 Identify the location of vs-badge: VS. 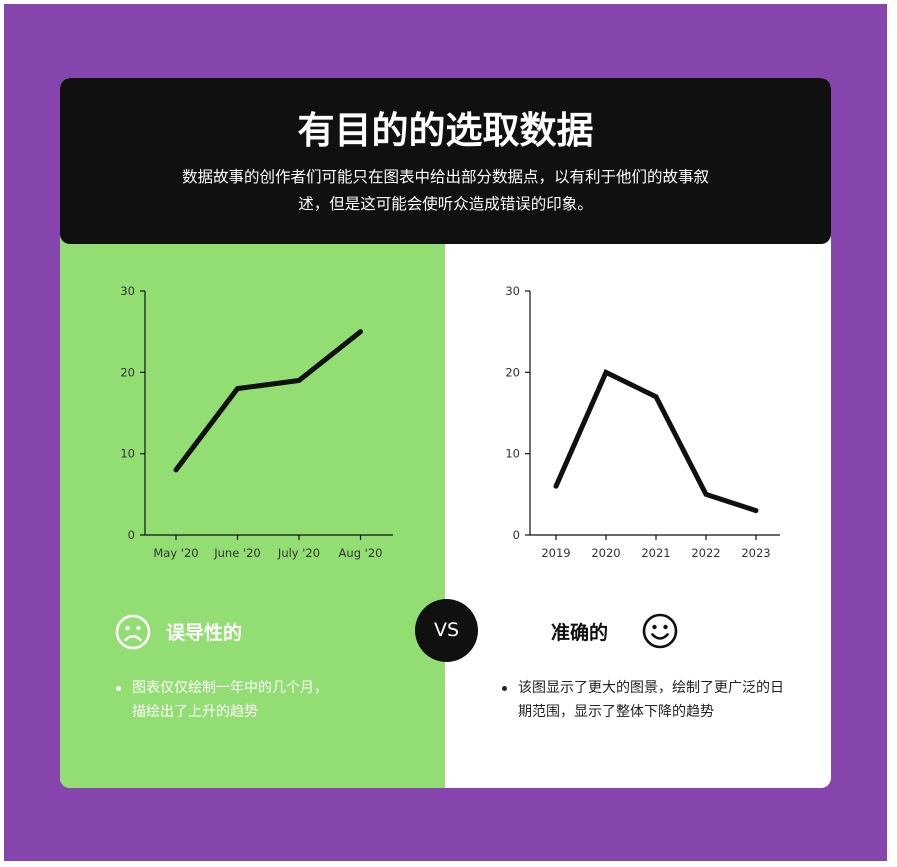
(446, 630).